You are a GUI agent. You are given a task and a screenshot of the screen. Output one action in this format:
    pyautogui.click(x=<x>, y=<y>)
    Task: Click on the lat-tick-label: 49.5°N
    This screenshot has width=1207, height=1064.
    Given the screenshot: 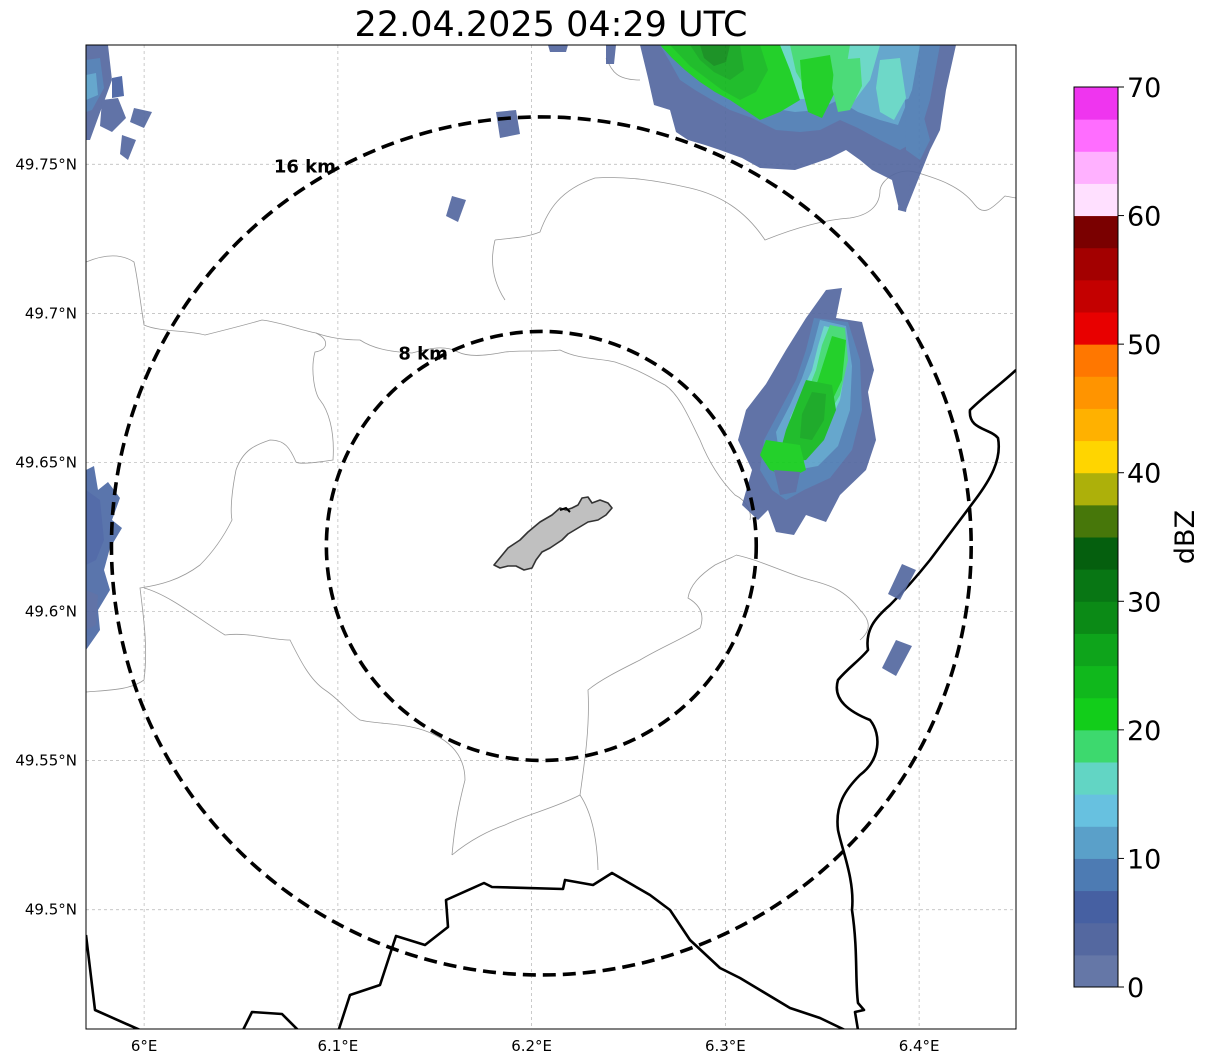 What is the action you would take?
    pyautogui.click(x=51, y=910)
    